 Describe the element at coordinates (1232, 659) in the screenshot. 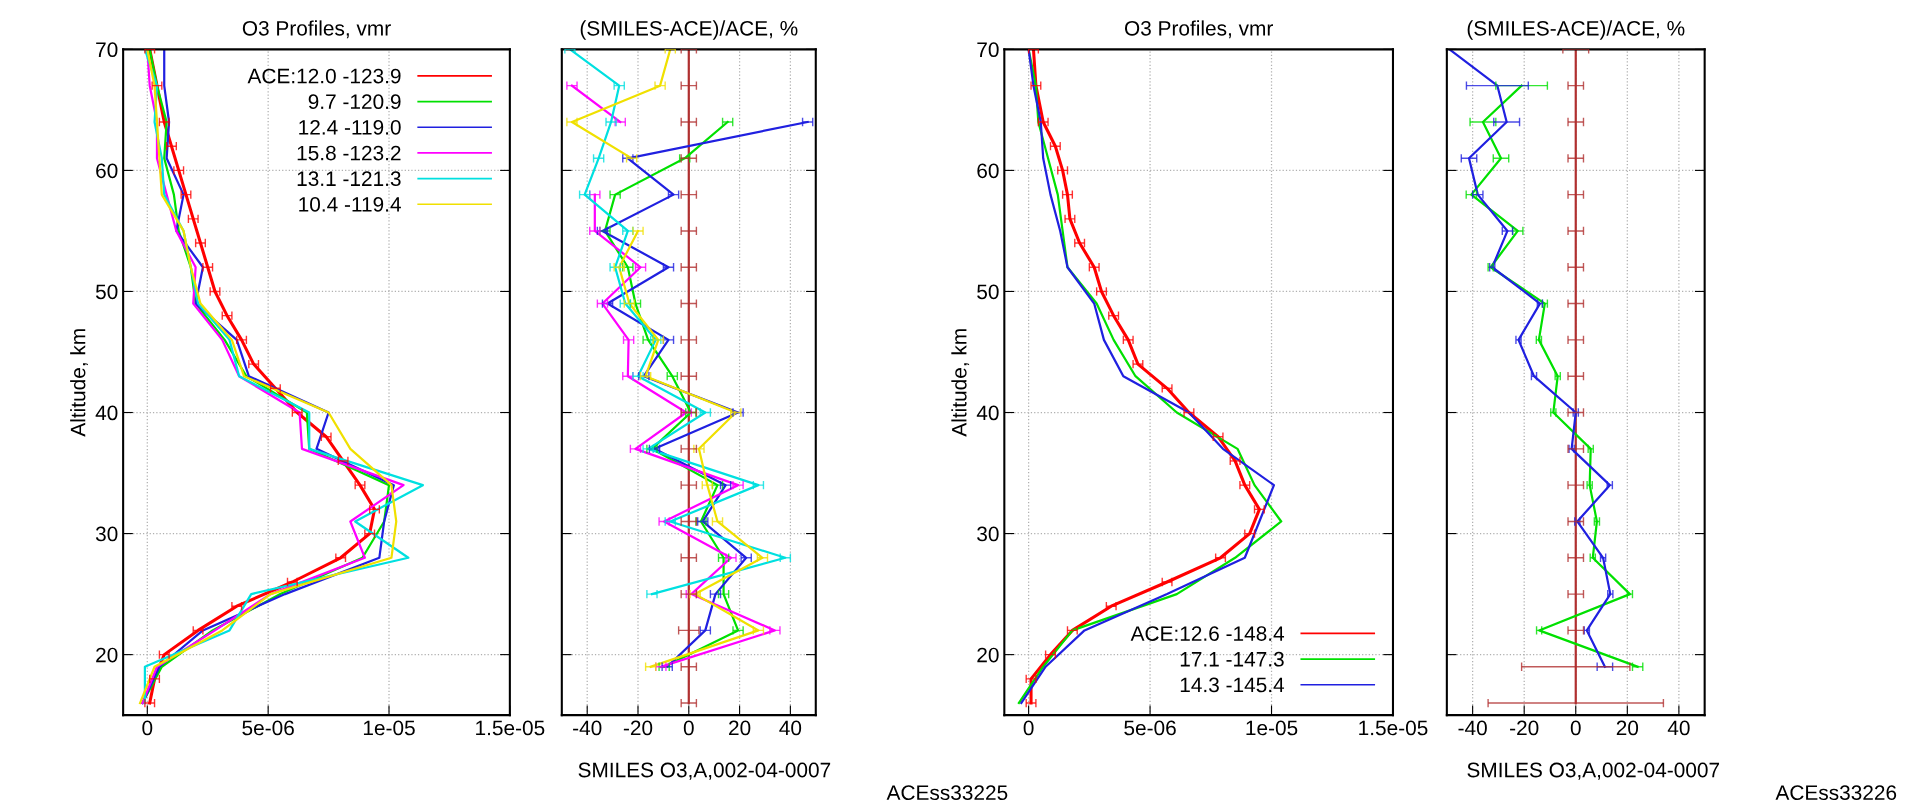

I see `legend-label: 17.1 -147.3` at that location.